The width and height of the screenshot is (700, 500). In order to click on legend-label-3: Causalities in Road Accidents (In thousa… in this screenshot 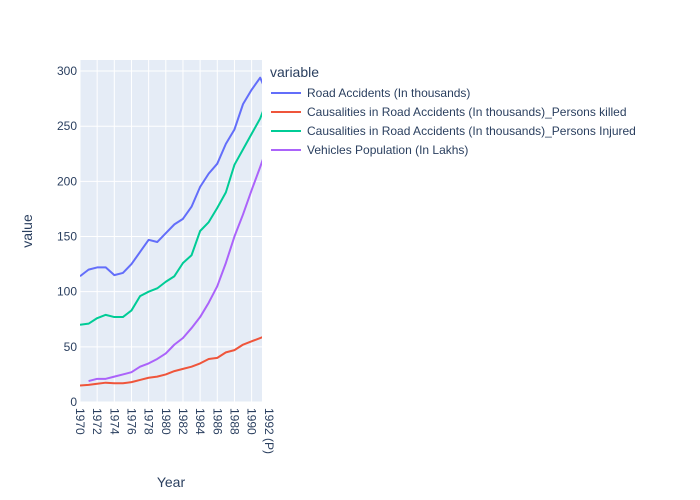, I will do `click(471, 131)`.